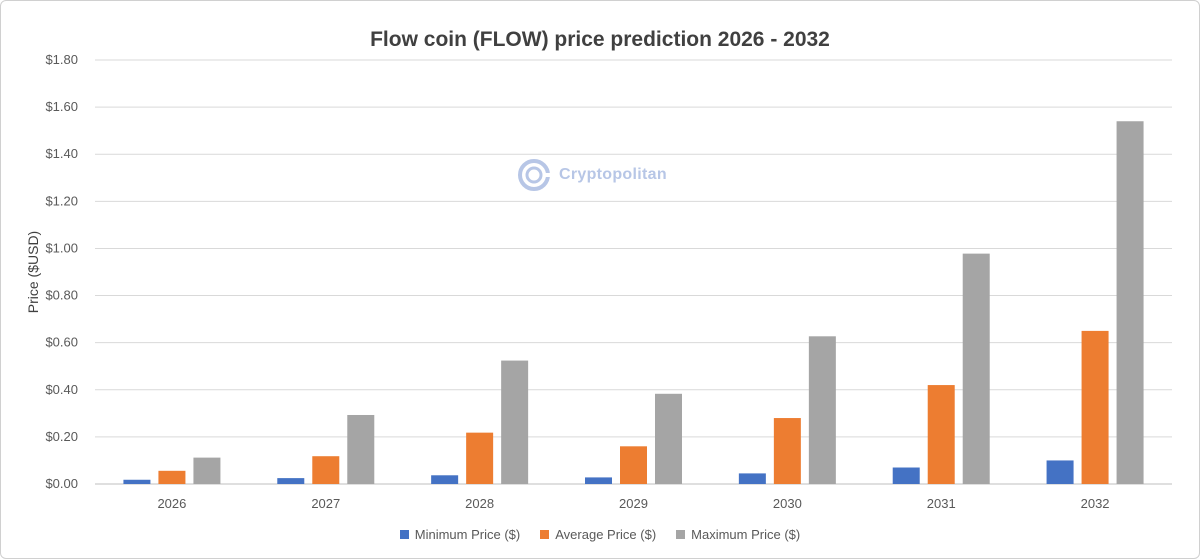 The width and height of the screenshot is (1200, 559). What do you see at coordinates (61, 59) in the screenshot?
I see `y-tick-label: $1.80` at bounding box center [61, 59].